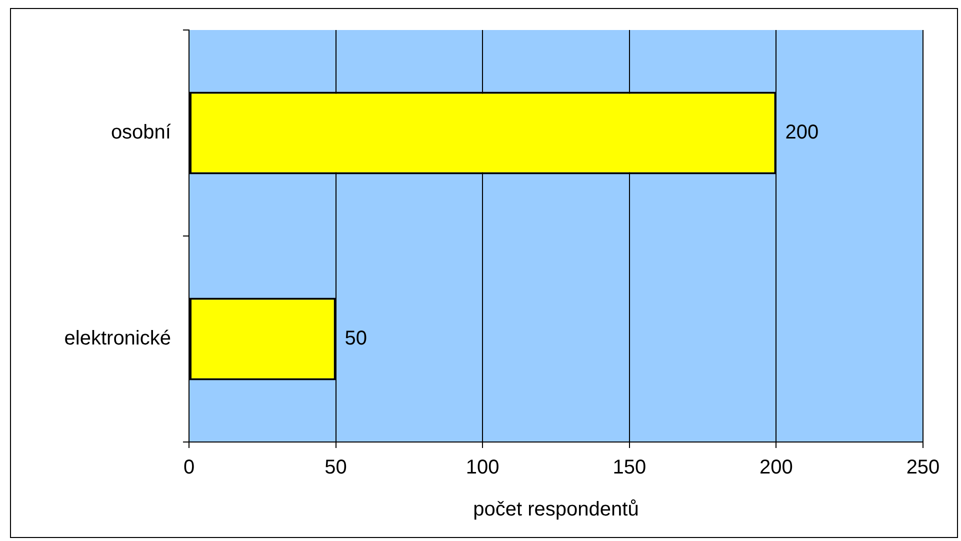 This screenshot has height=541, width=961. Describe the element at coordinates (335, 467) in the screenshot. I see `x-tick-label: 50` at that location.